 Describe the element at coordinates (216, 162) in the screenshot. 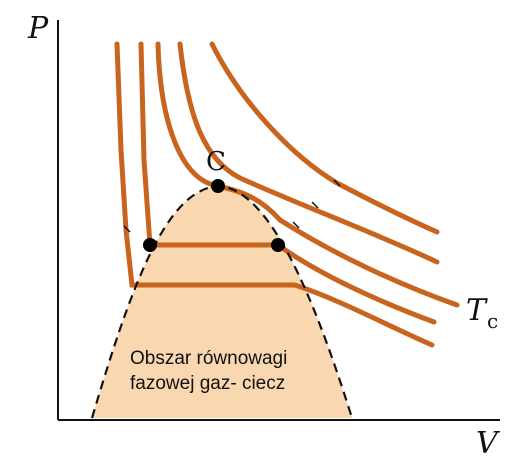

I see `critical-point-label: C` at that location.